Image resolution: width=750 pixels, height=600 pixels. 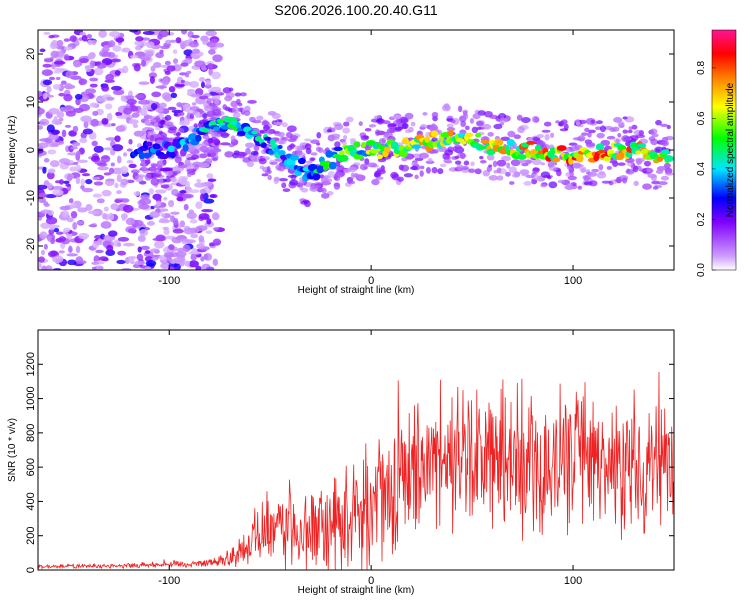 What do you see at coordinates (701, 219) in the screenshot?
I see `colorbar-tick-label: 0.2` at bounding box center [701, 219].